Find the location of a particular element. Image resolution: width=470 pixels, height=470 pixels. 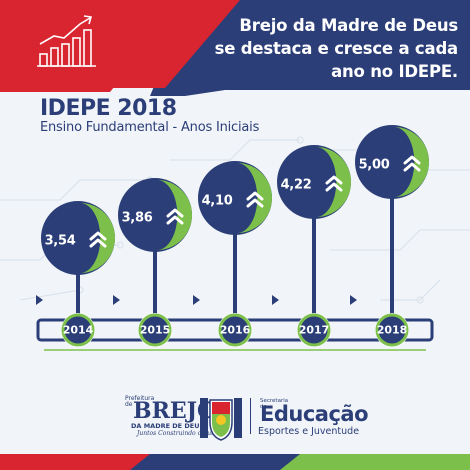

page-title: IDEPE 2018 is located at coordinates (108, 108).